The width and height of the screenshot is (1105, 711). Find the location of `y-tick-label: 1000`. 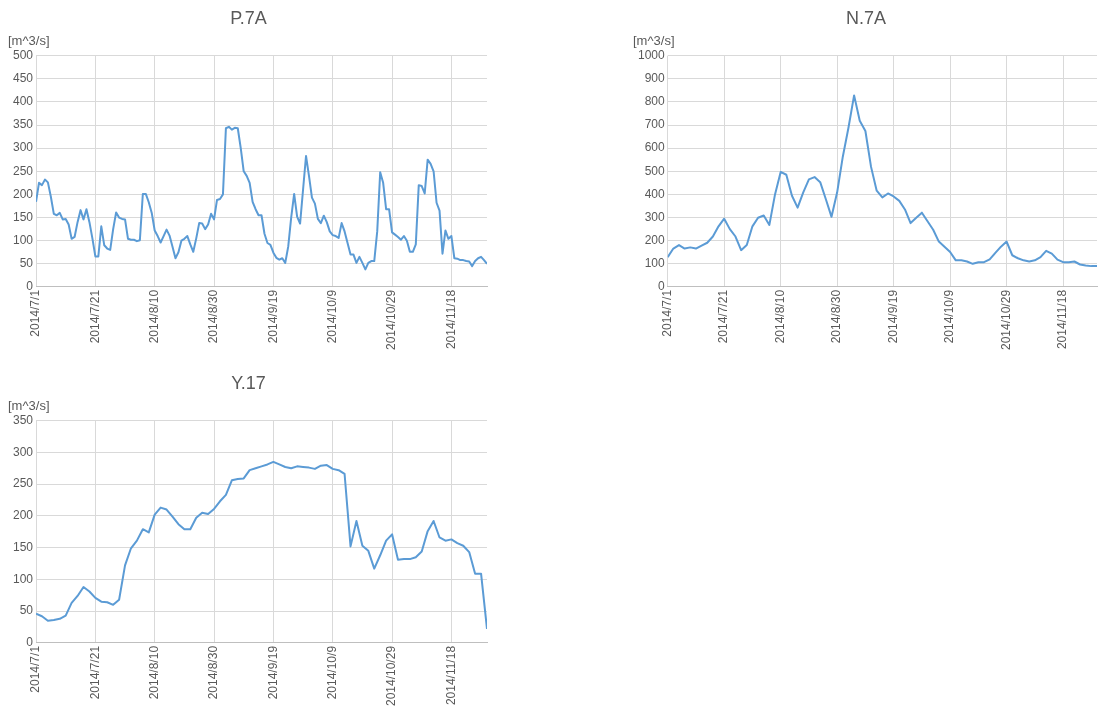

y-tick-label: 1000 is located at coordinates (651, 54).